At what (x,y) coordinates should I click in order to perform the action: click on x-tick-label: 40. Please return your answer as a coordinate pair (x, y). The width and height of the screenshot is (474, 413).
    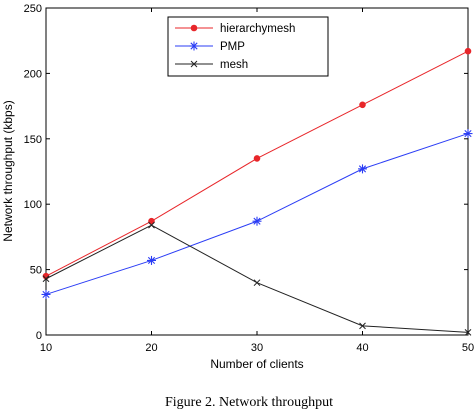
    Looking at the image, I should click on (362, 348).